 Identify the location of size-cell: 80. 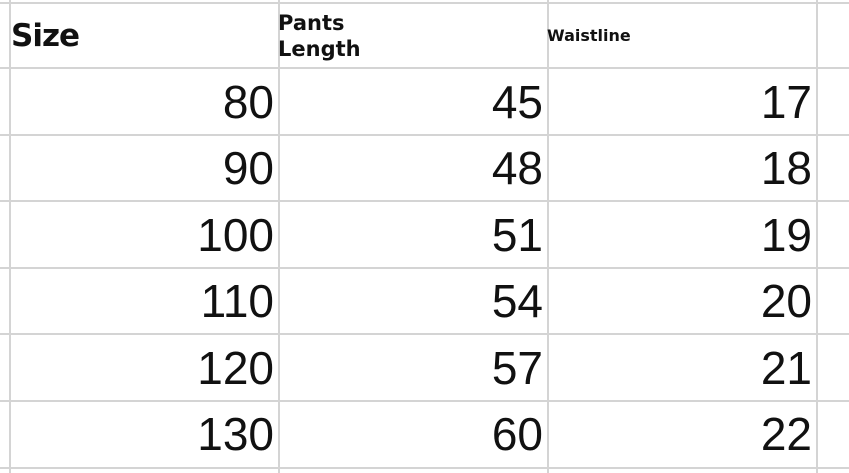
(248, 101).